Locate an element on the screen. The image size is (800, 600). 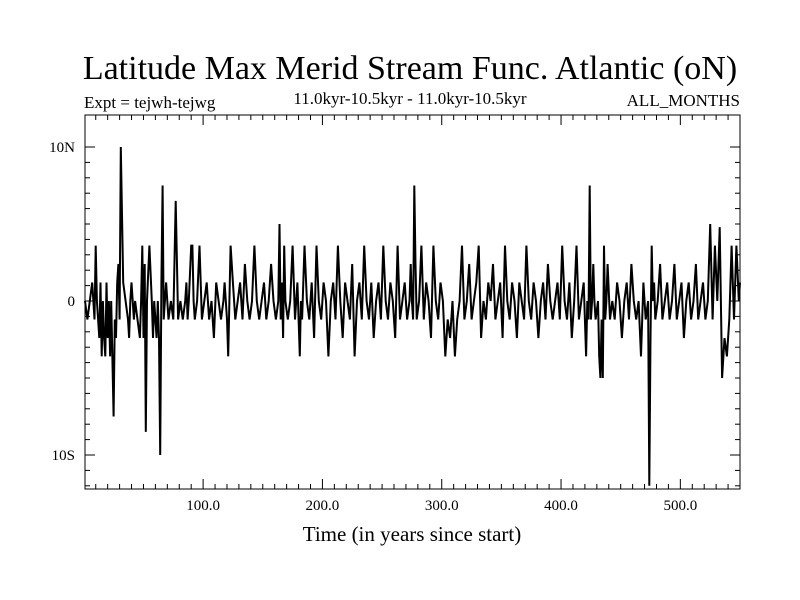
x-tick-label: 200.0 is located at coordinates (323, 506).